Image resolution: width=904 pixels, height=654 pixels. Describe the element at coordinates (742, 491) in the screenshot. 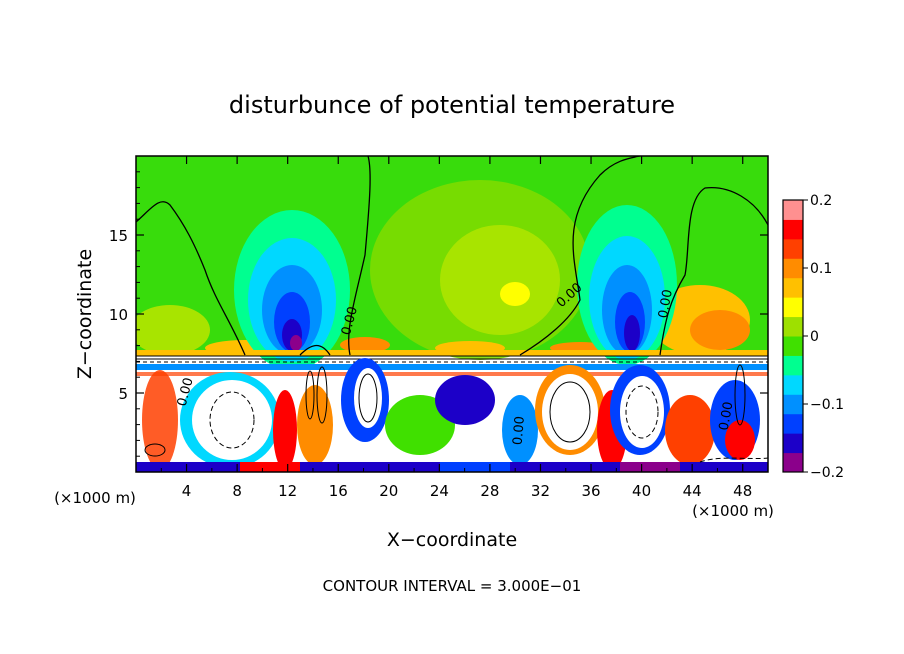

I see `x-tick-label: 48` at that location.